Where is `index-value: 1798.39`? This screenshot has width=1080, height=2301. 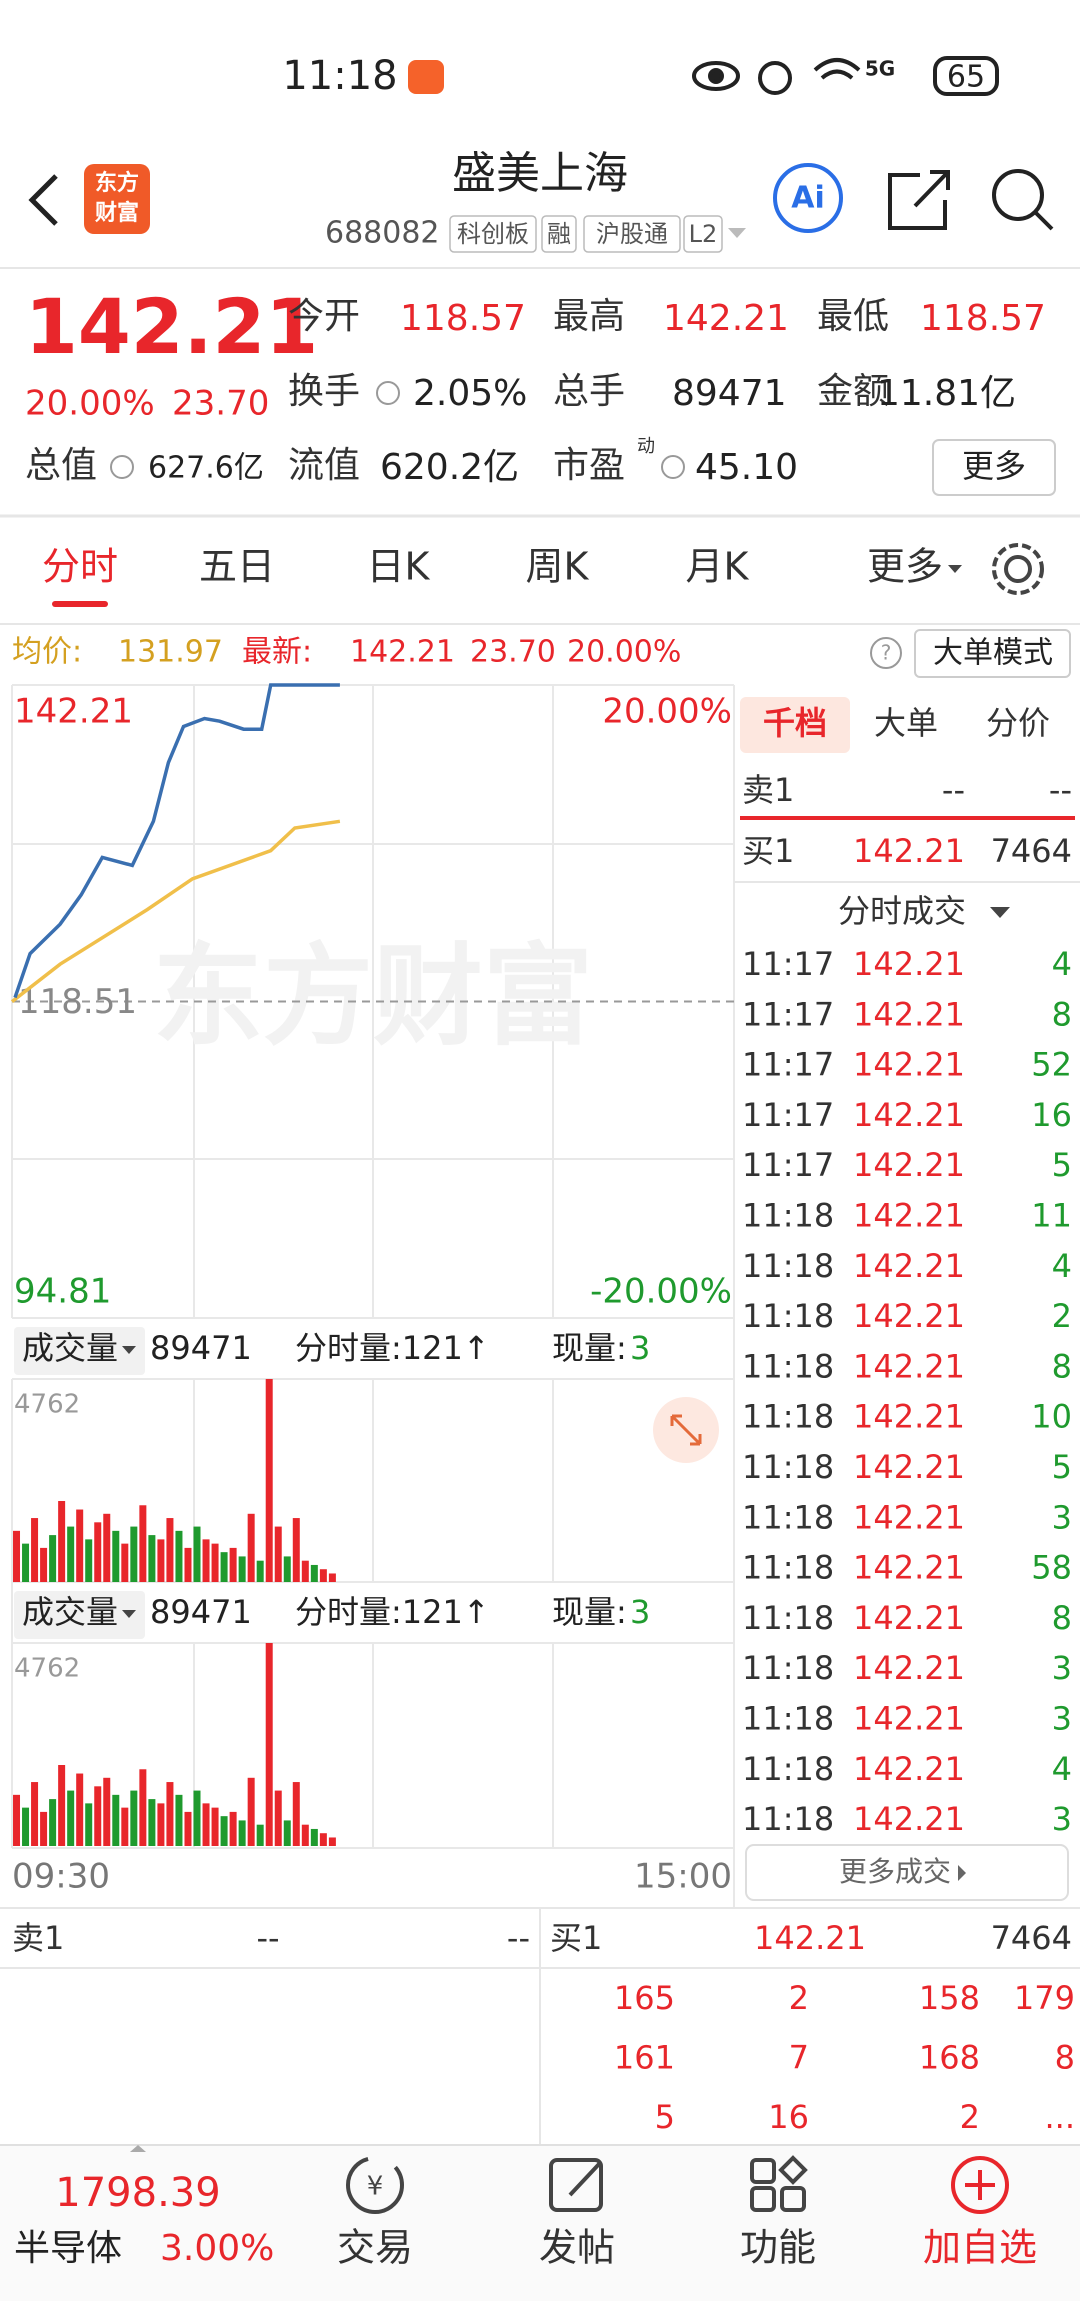 index-value: 1798.39 is located at coordinates (137, 2193).